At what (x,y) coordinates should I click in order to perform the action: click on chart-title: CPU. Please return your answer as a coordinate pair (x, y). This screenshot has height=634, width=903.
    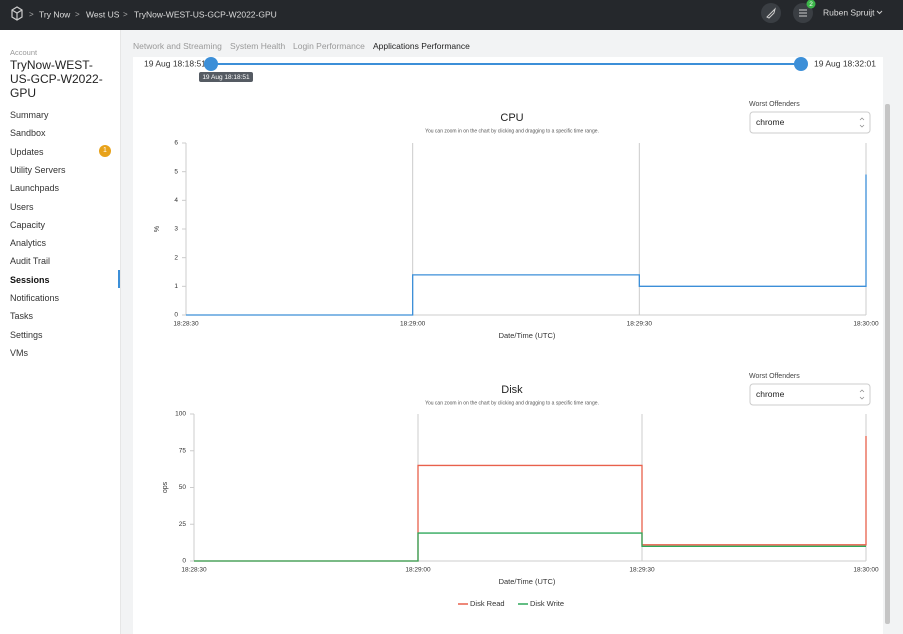
    Looking at the image, I should click on (511, 118).